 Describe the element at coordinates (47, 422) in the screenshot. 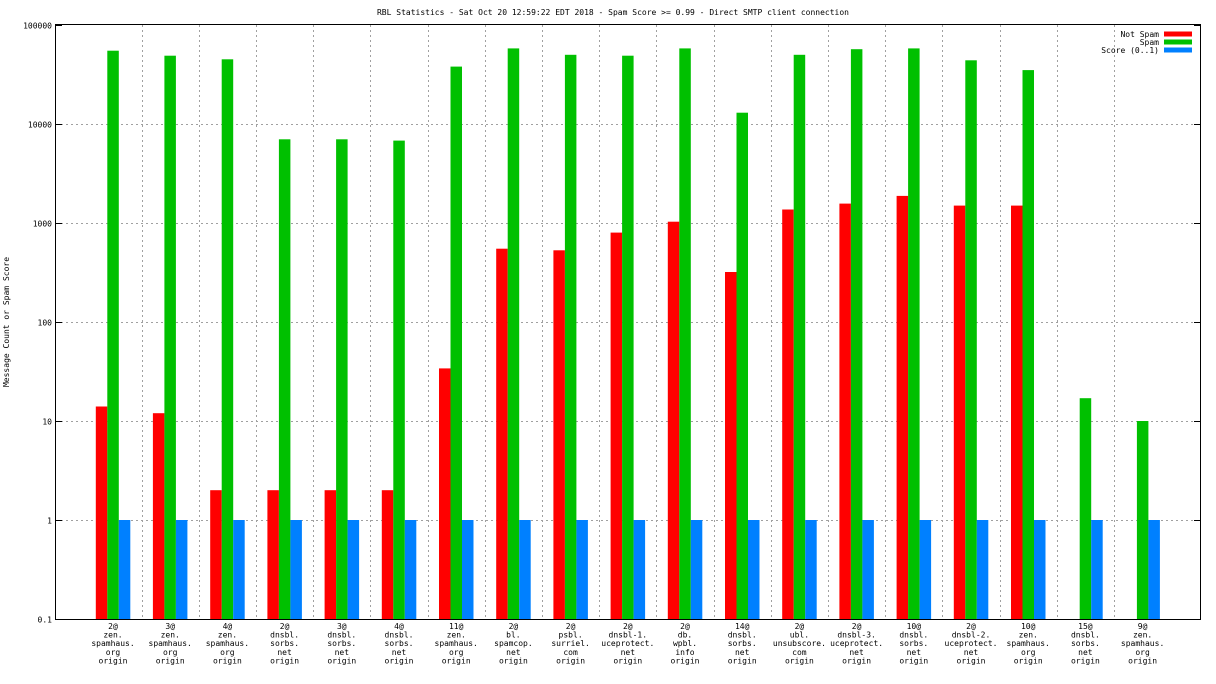

I see `y-tick-label: 10` at that location.